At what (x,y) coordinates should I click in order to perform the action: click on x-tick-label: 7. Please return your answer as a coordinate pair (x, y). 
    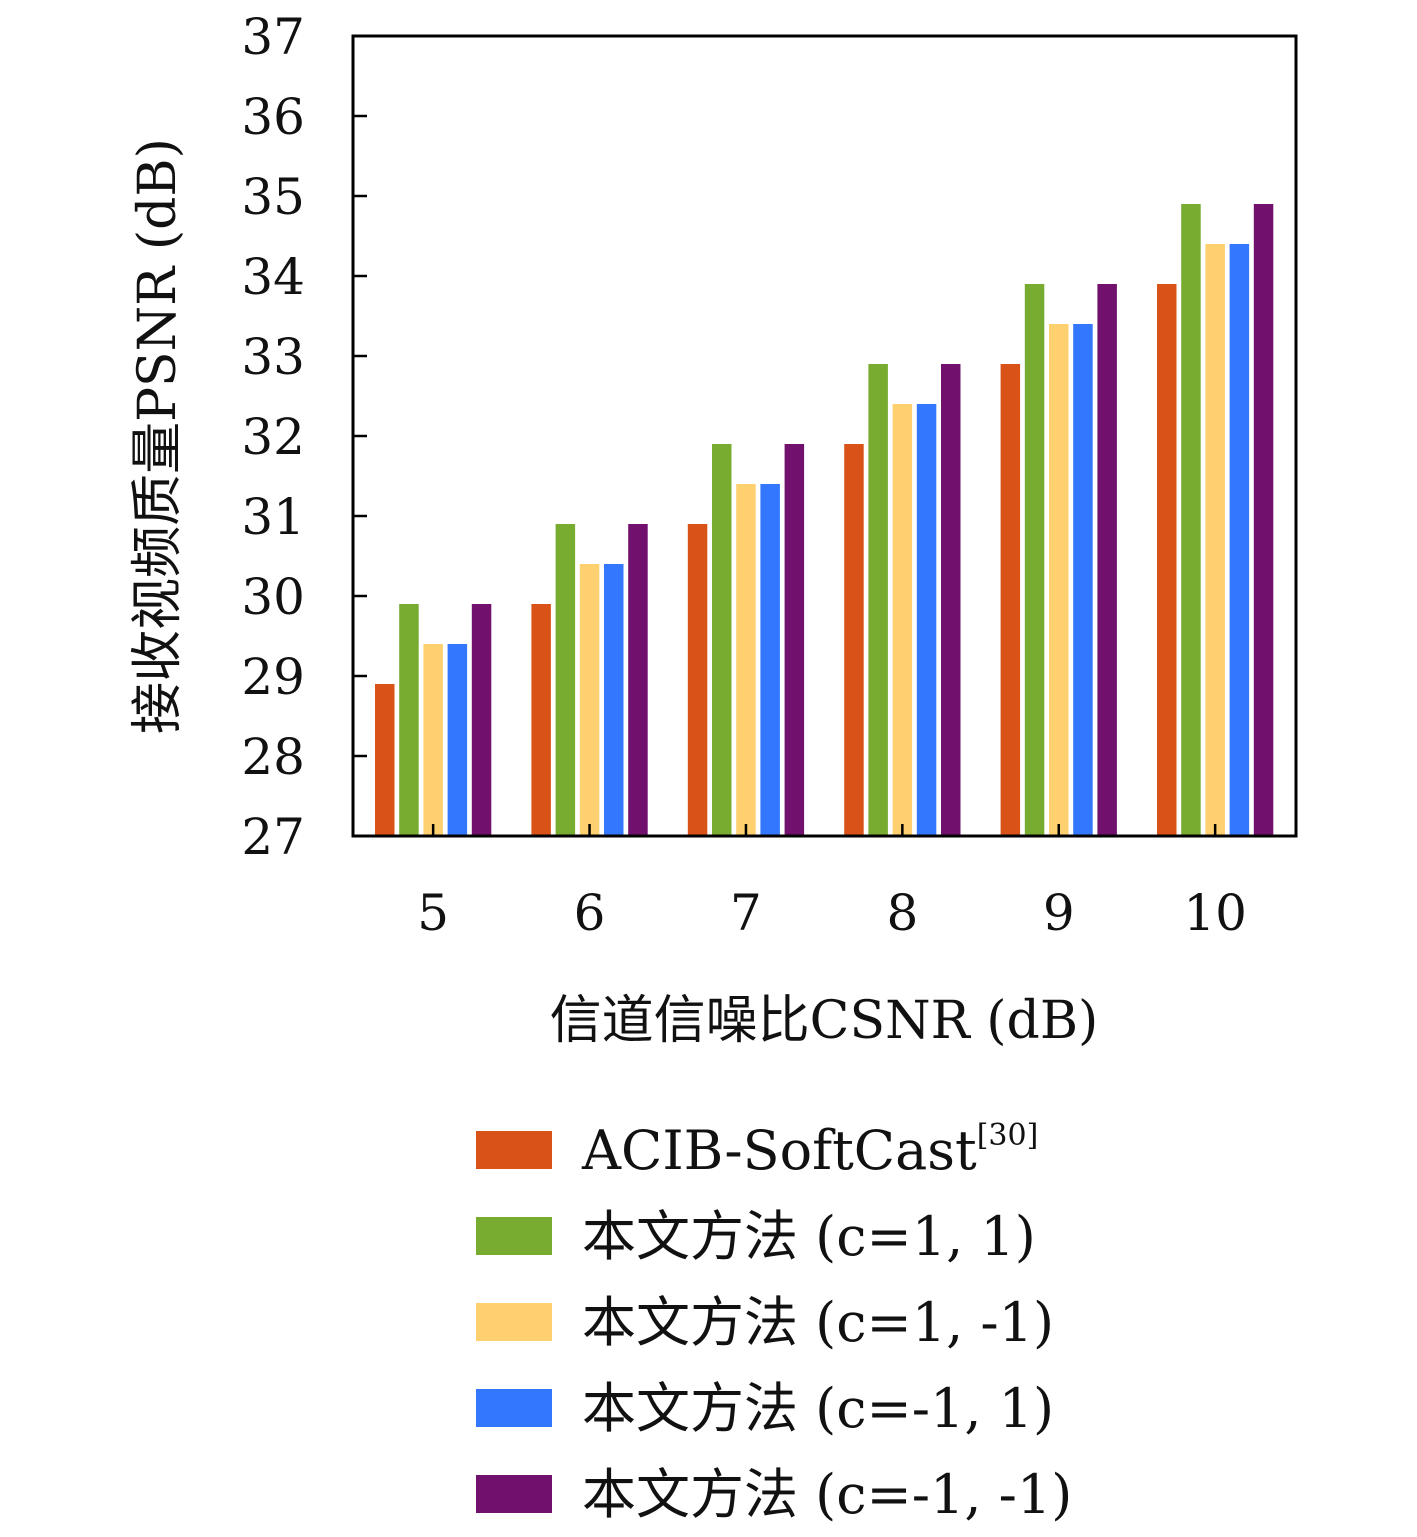
    Looking at the image, I should click on (746, 913).